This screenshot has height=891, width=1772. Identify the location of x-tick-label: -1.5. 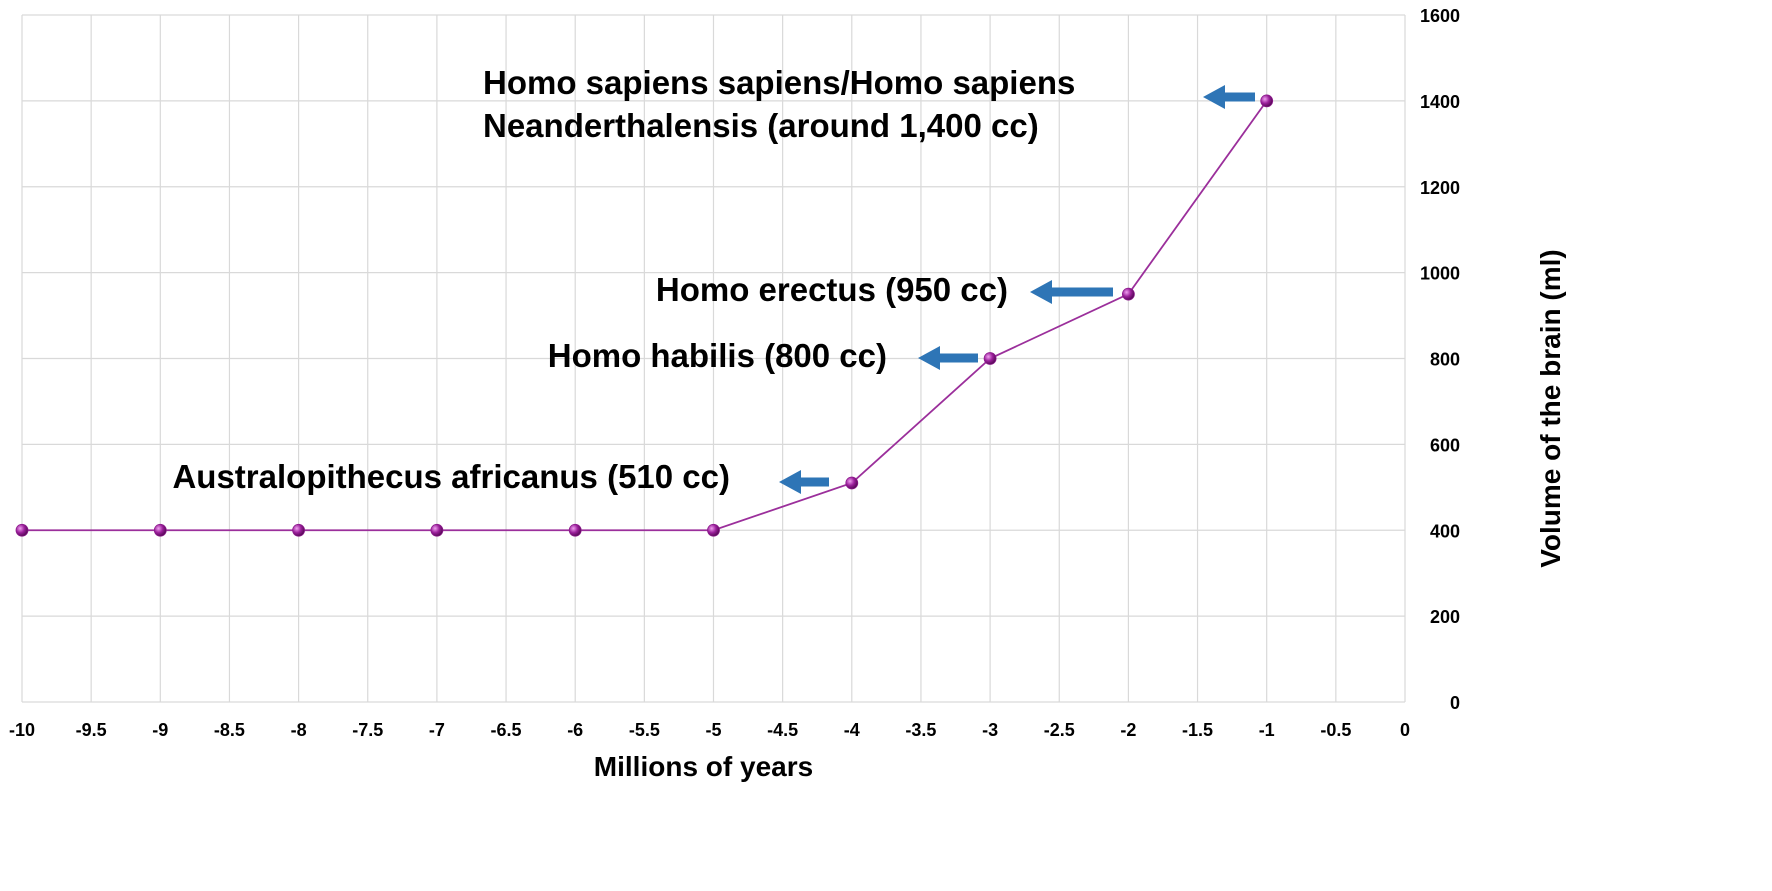
(1197, 730).